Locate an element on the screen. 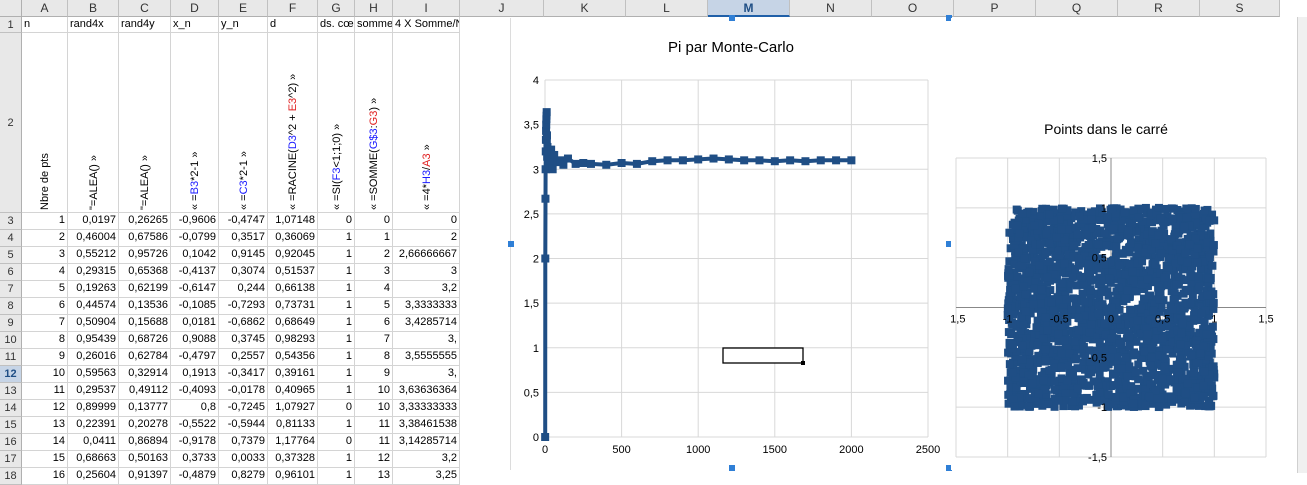 Image resolution: width=1307 pixels, height=485 pixels. cell-c15: 0,20278 is located at coordinates (145, 425).